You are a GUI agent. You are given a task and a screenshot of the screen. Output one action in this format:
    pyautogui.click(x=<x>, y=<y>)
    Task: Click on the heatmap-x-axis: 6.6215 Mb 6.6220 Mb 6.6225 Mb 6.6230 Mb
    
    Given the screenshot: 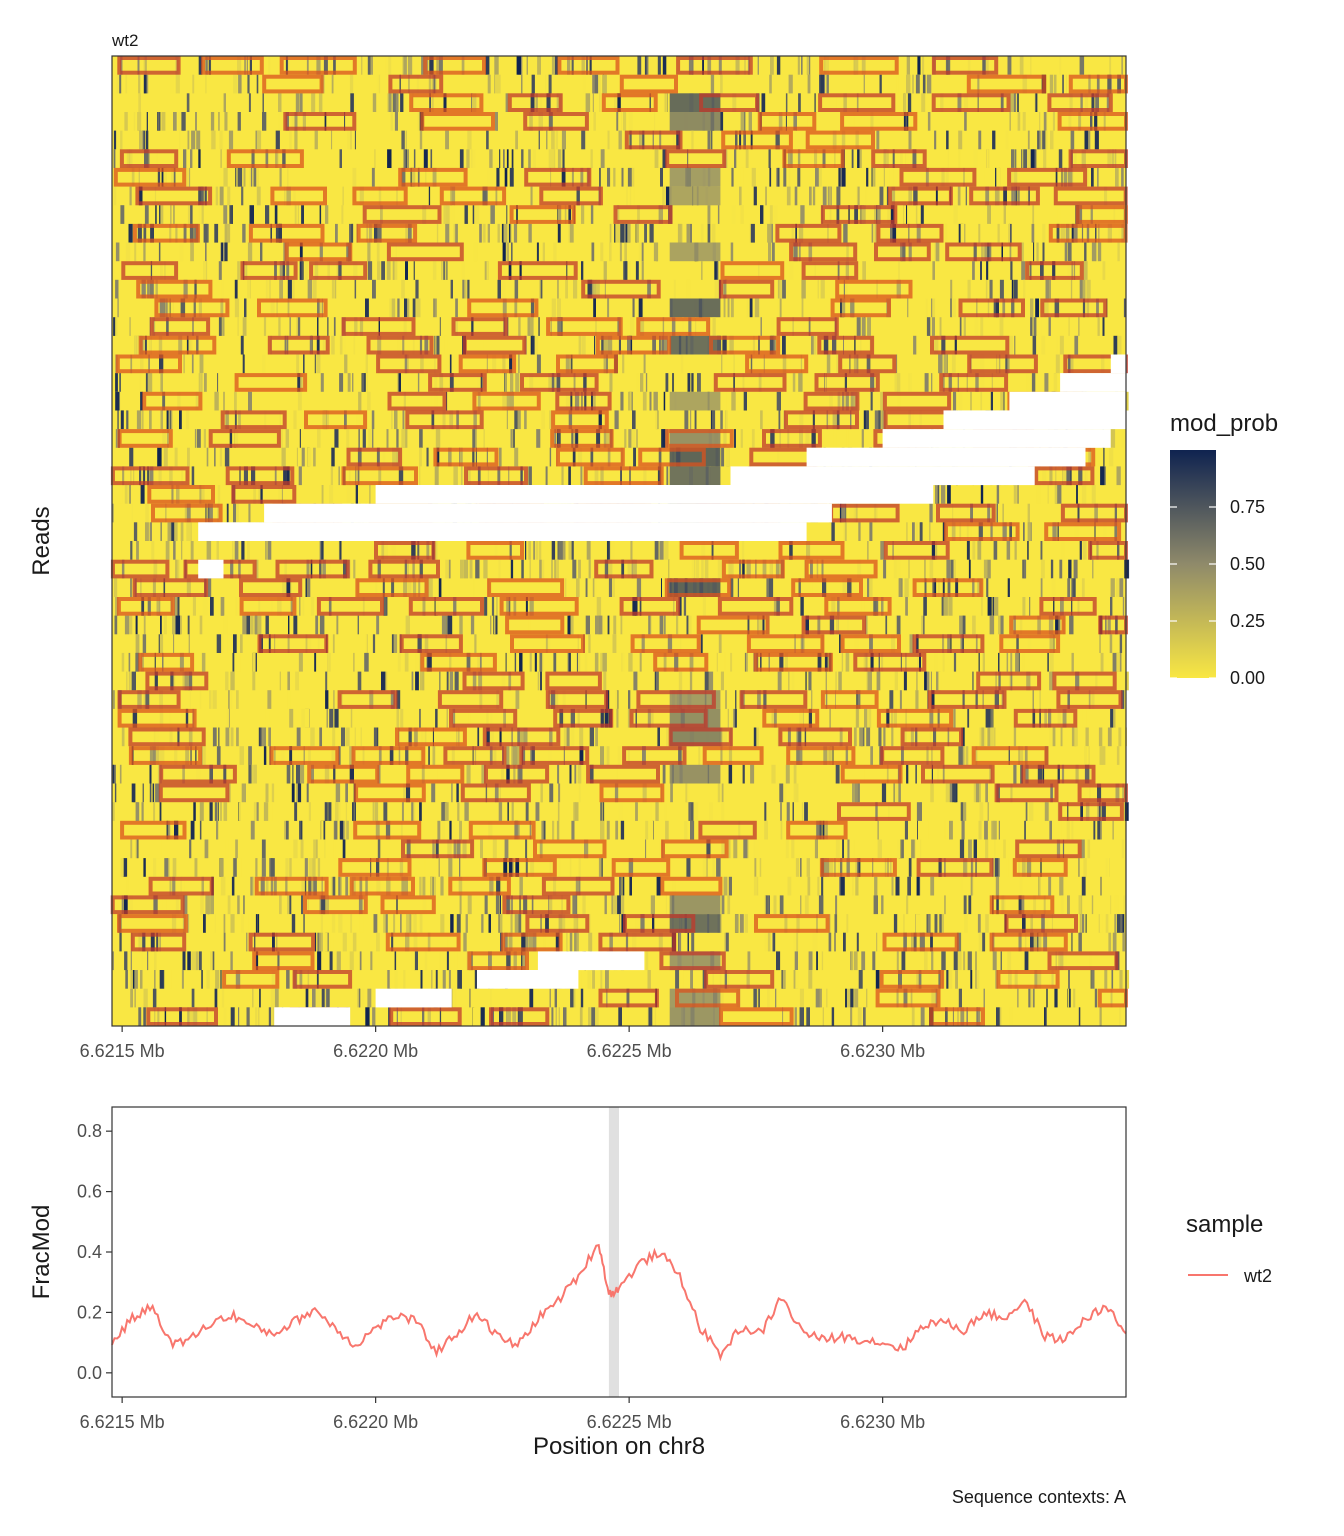 What is the action you would take?
    pyautogui.click(x=502, y=1043)
    